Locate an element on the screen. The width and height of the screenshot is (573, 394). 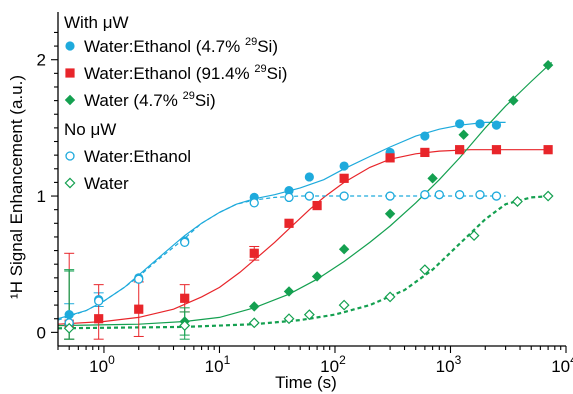
x-tick-exponent: 0 is located at coordinates (111, 360).